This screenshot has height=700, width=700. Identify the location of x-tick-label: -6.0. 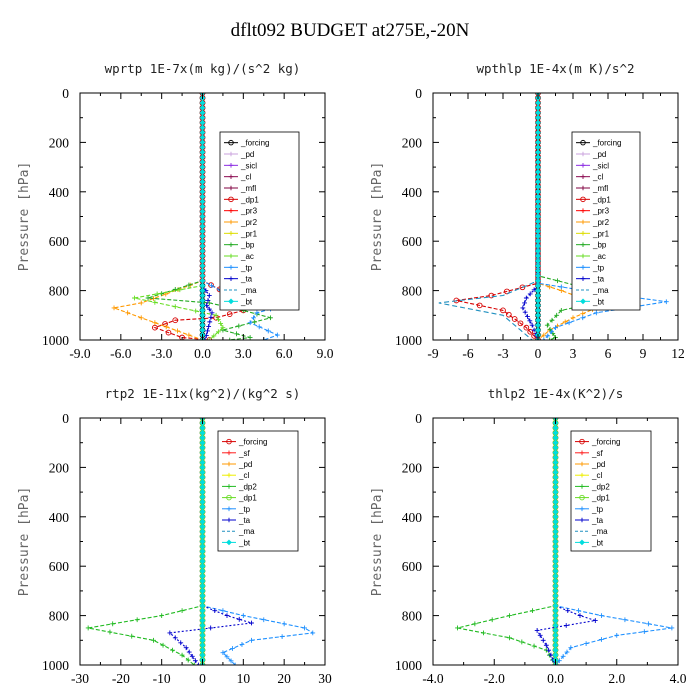
(121, 353).